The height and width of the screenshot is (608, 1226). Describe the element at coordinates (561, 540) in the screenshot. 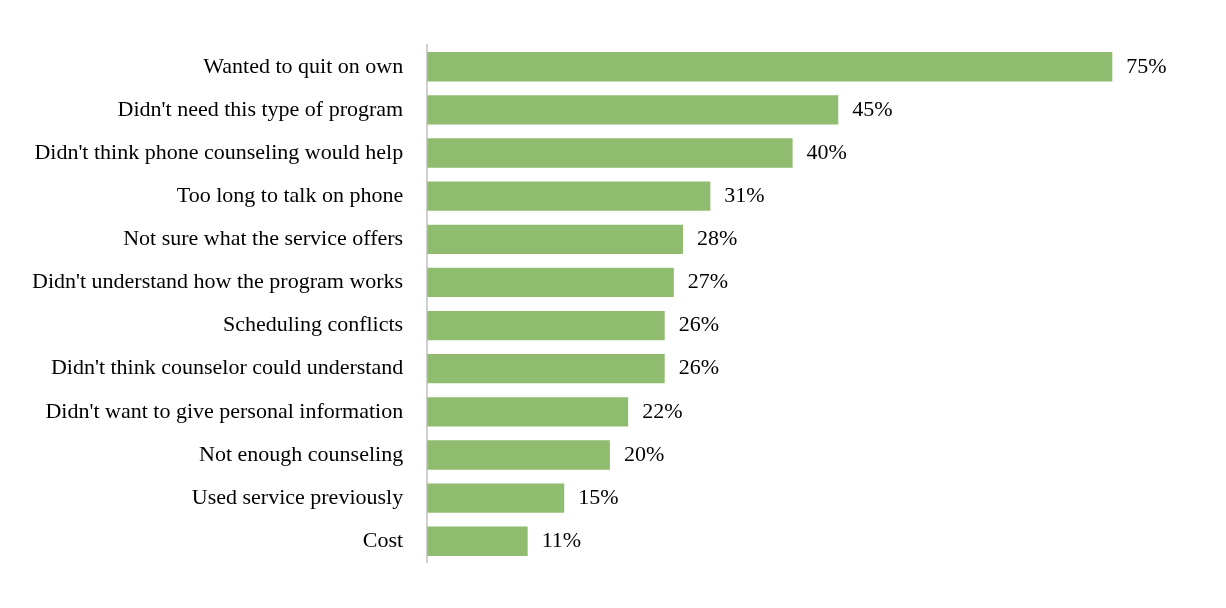

I see `data-label: 11%` at that location.